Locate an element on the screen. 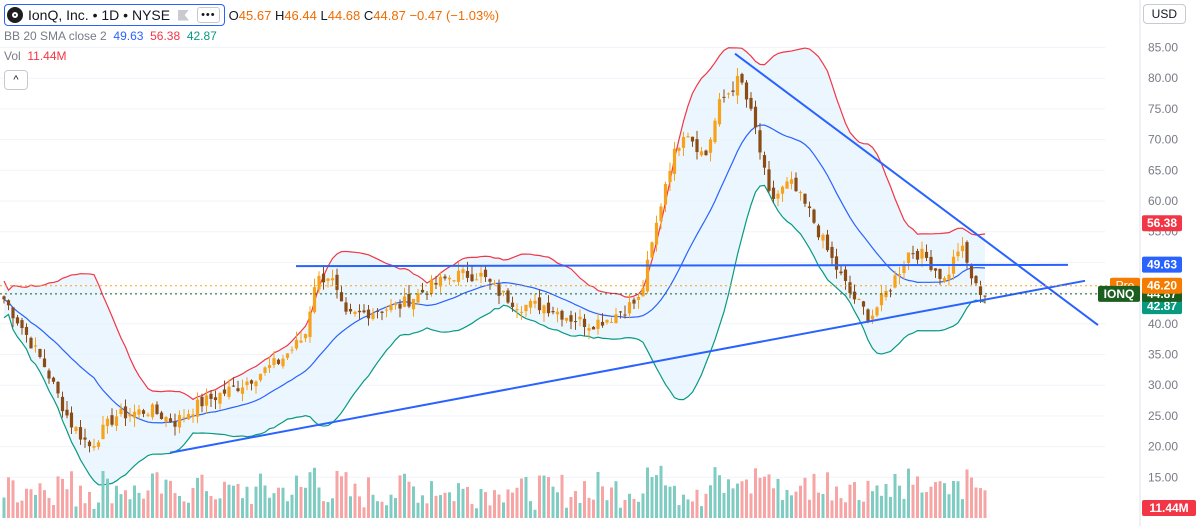 The width and height of the screenshot is (1200, 526). more-icon: ••• is located at coordinates (208, 15).